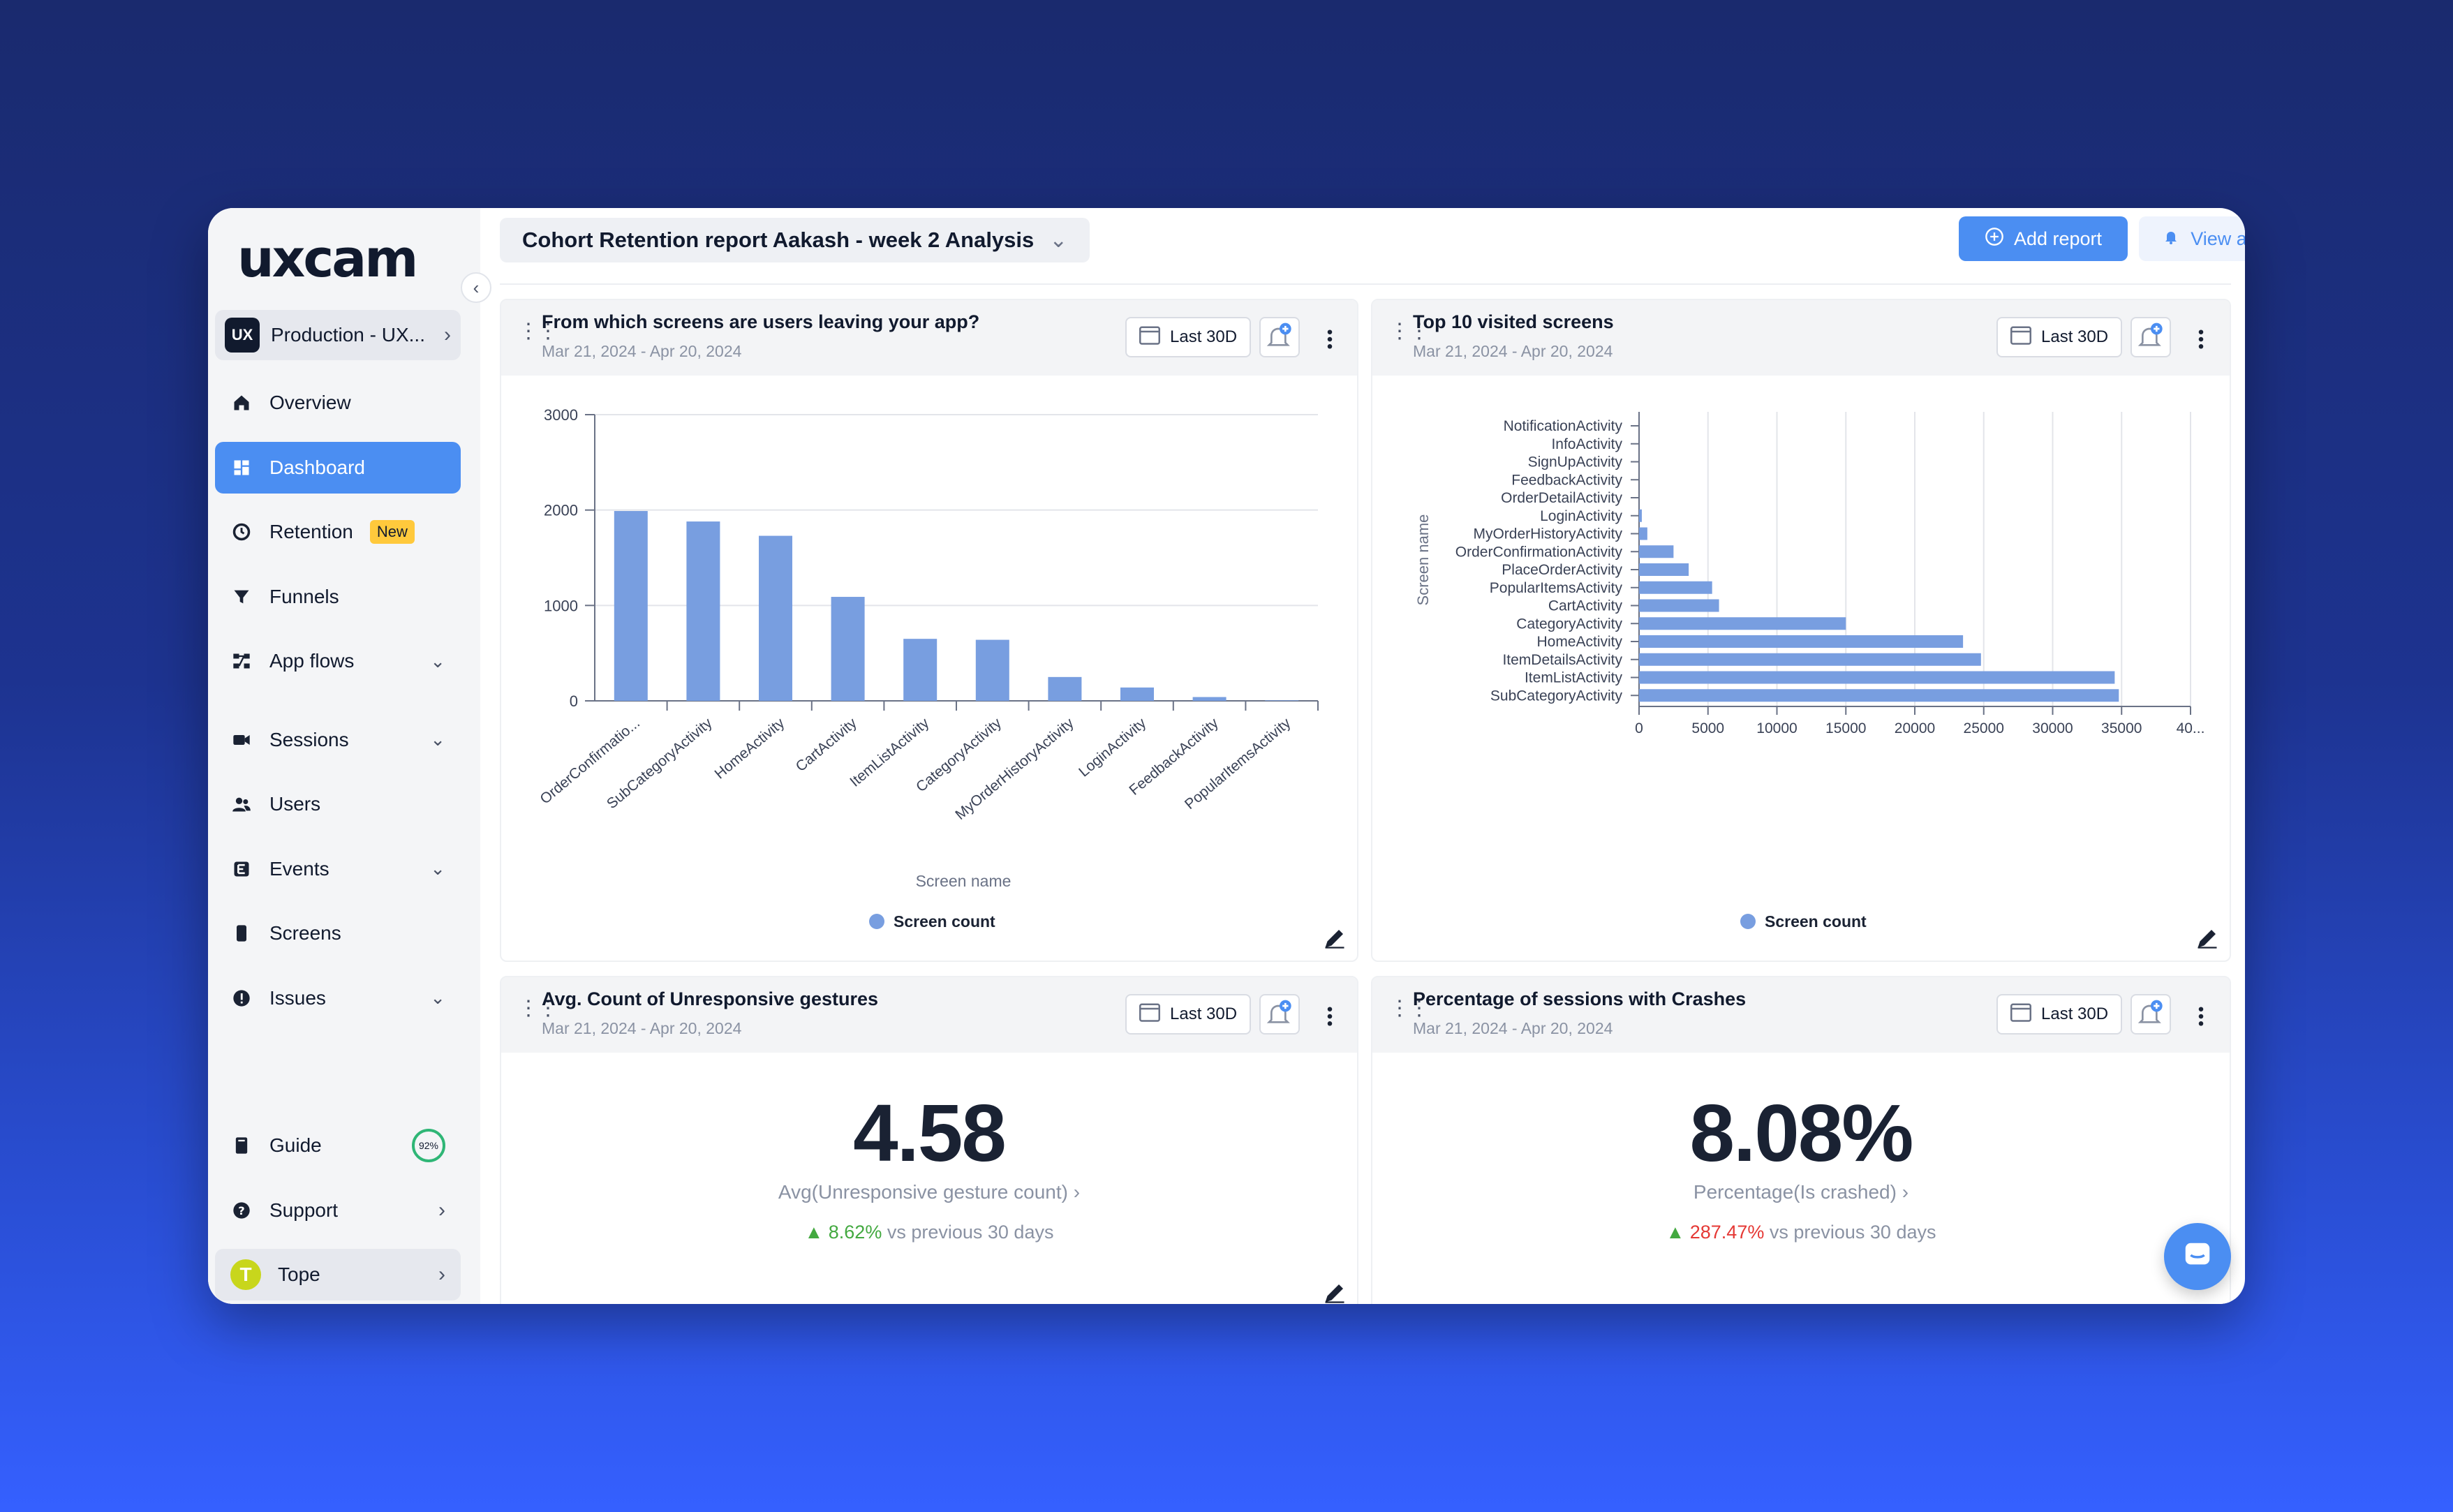 The width and height of the screenshot is (2453, 1512). Describe the element at coordinates (710, 998) in the screenshot. I see `card-title: Avg. Count of Unresponsive gestures` at that location.